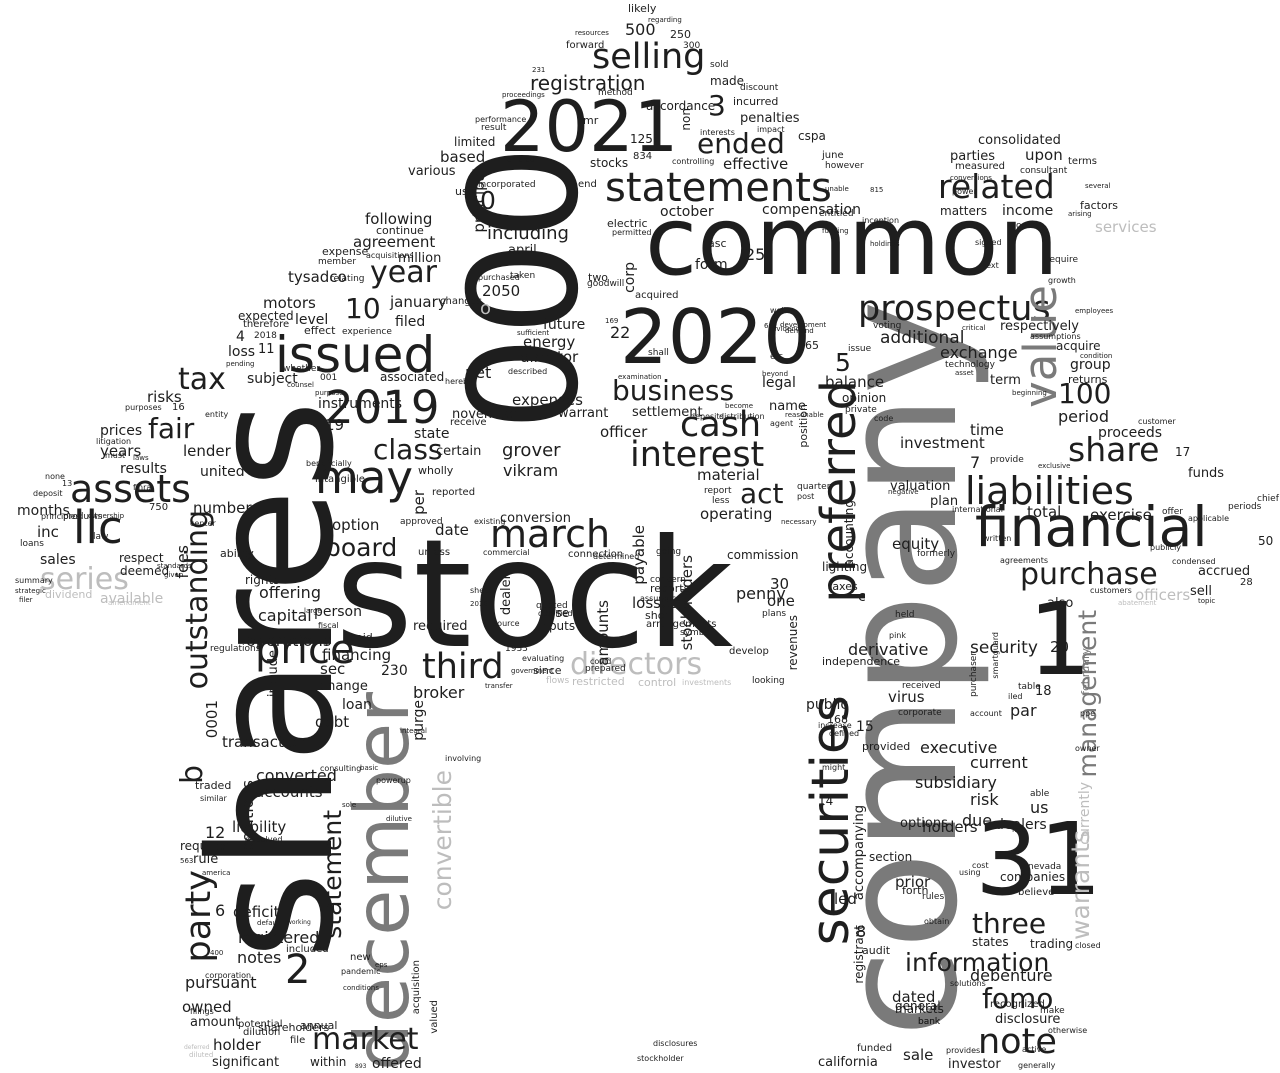 The image size is (1280, 1073). What do you see at coordinates (603, 633) in the screenshot?
I see `cloud-word-amounts-1445: amounts` at bounding box center [603, 633].